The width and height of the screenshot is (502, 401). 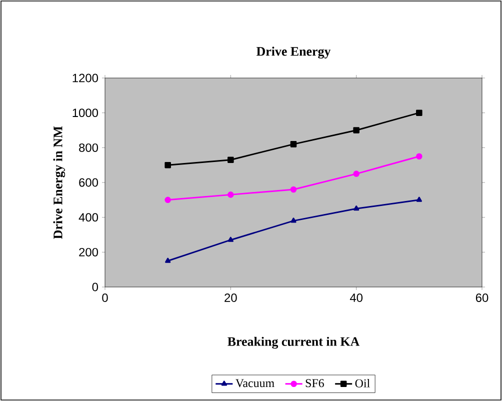 I want to click on x-tick-label: 0, so click(x=105, y=298).